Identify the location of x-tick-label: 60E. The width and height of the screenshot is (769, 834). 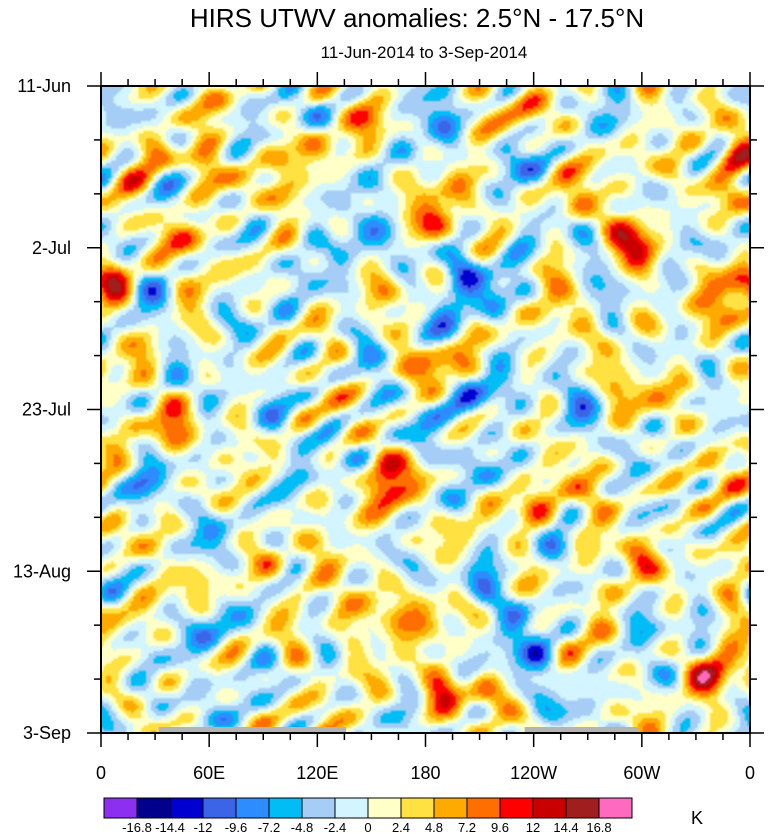
(209, 773).